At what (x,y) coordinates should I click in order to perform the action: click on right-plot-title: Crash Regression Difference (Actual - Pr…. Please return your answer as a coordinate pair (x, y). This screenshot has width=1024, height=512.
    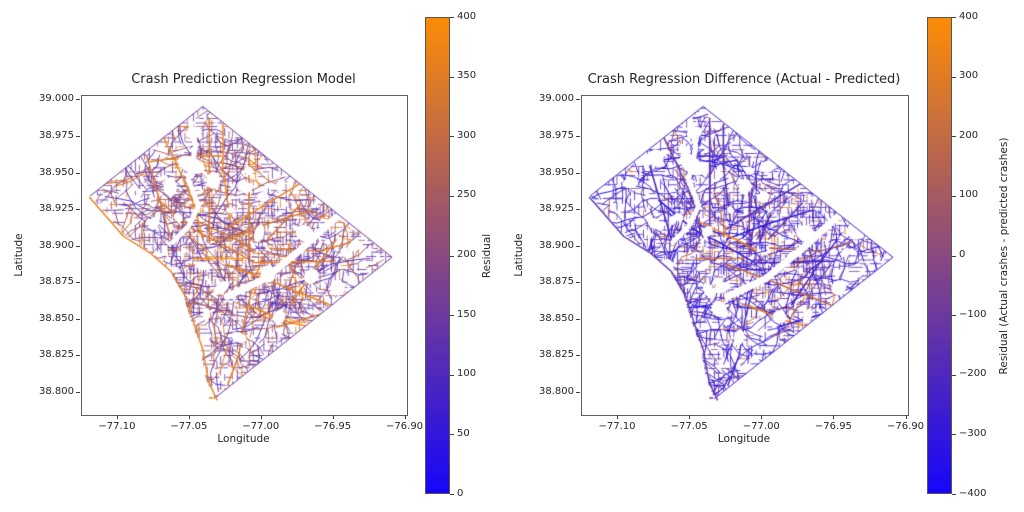
    Looking at the image, I should click on (744, 79).